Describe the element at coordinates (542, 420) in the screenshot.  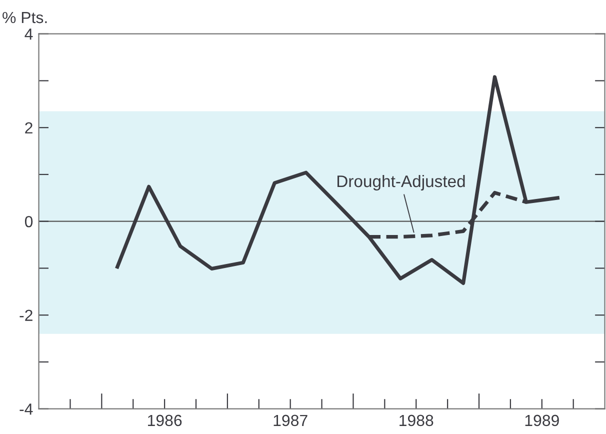
I see `x-tick-label: 1989` at that location.